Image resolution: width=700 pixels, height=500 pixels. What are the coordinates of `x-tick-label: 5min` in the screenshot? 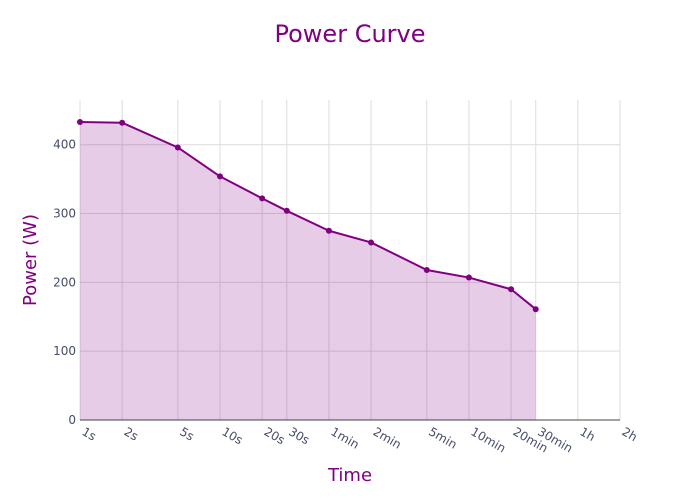 It's located at (442, 437).